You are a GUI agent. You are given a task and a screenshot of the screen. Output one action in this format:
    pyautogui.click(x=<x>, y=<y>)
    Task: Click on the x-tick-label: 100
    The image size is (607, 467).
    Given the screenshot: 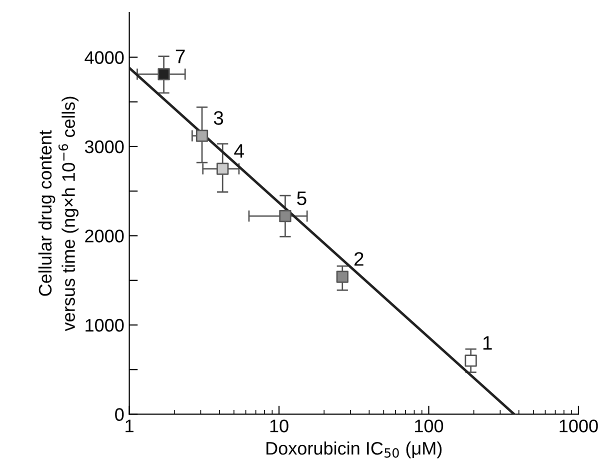 What is the action you would take?
    pyautogui.click(x=429, y=426)
    